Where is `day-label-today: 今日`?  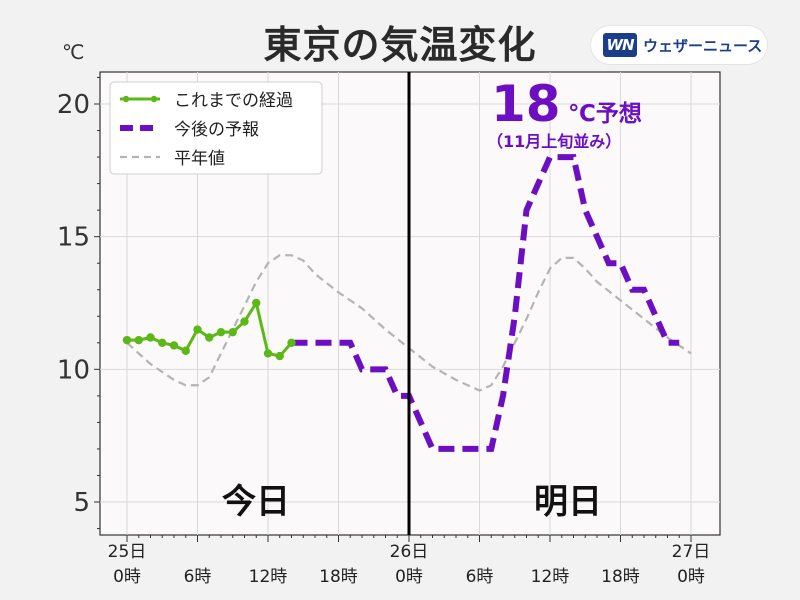
day-label-today: 今日 is located at coordinates (256, 502).